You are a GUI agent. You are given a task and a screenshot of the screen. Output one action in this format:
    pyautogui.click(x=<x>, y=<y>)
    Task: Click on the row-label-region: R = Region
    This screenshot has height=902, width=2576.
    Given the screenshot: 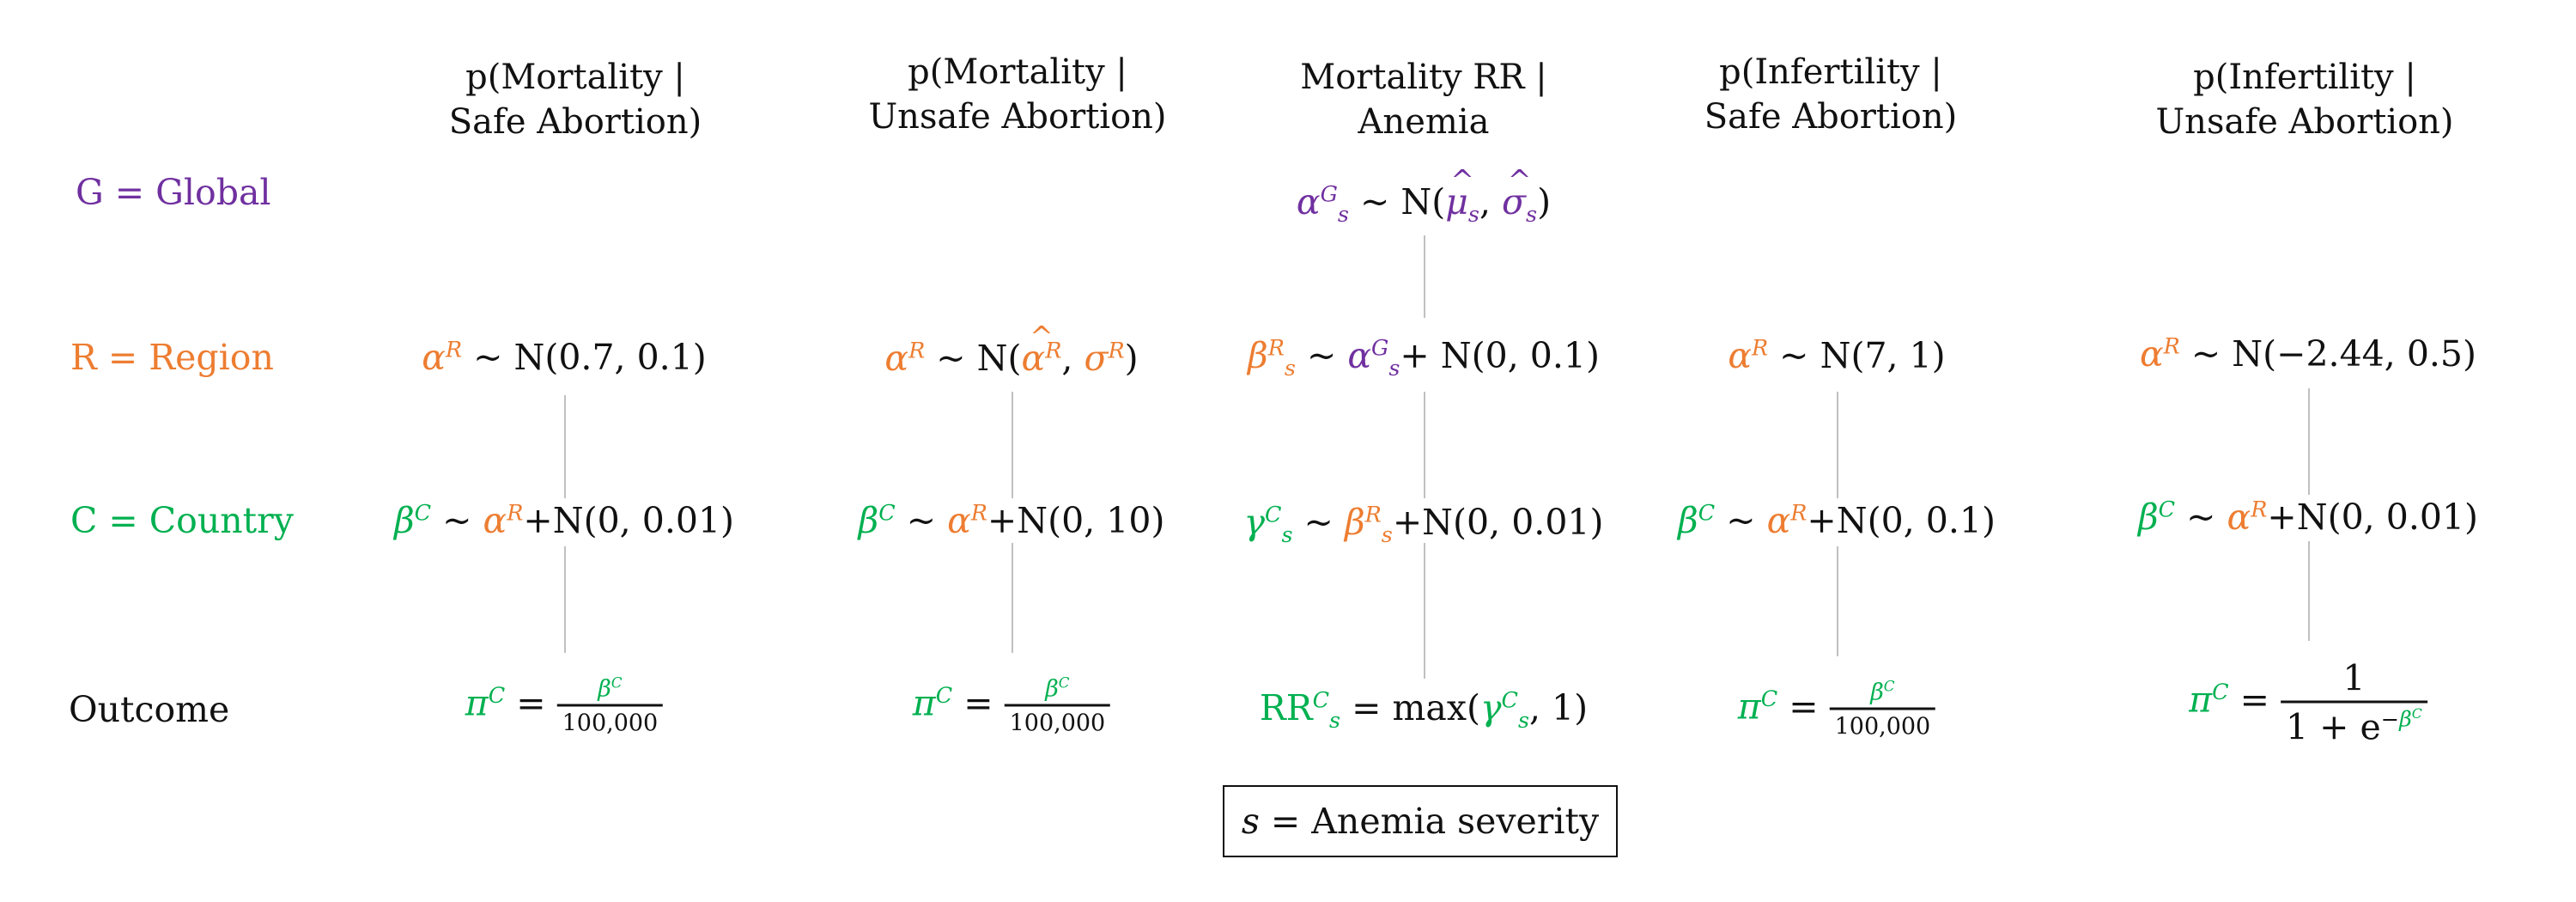 What is the action you would take?
    pyautogui.click(x=172, y=357)
    